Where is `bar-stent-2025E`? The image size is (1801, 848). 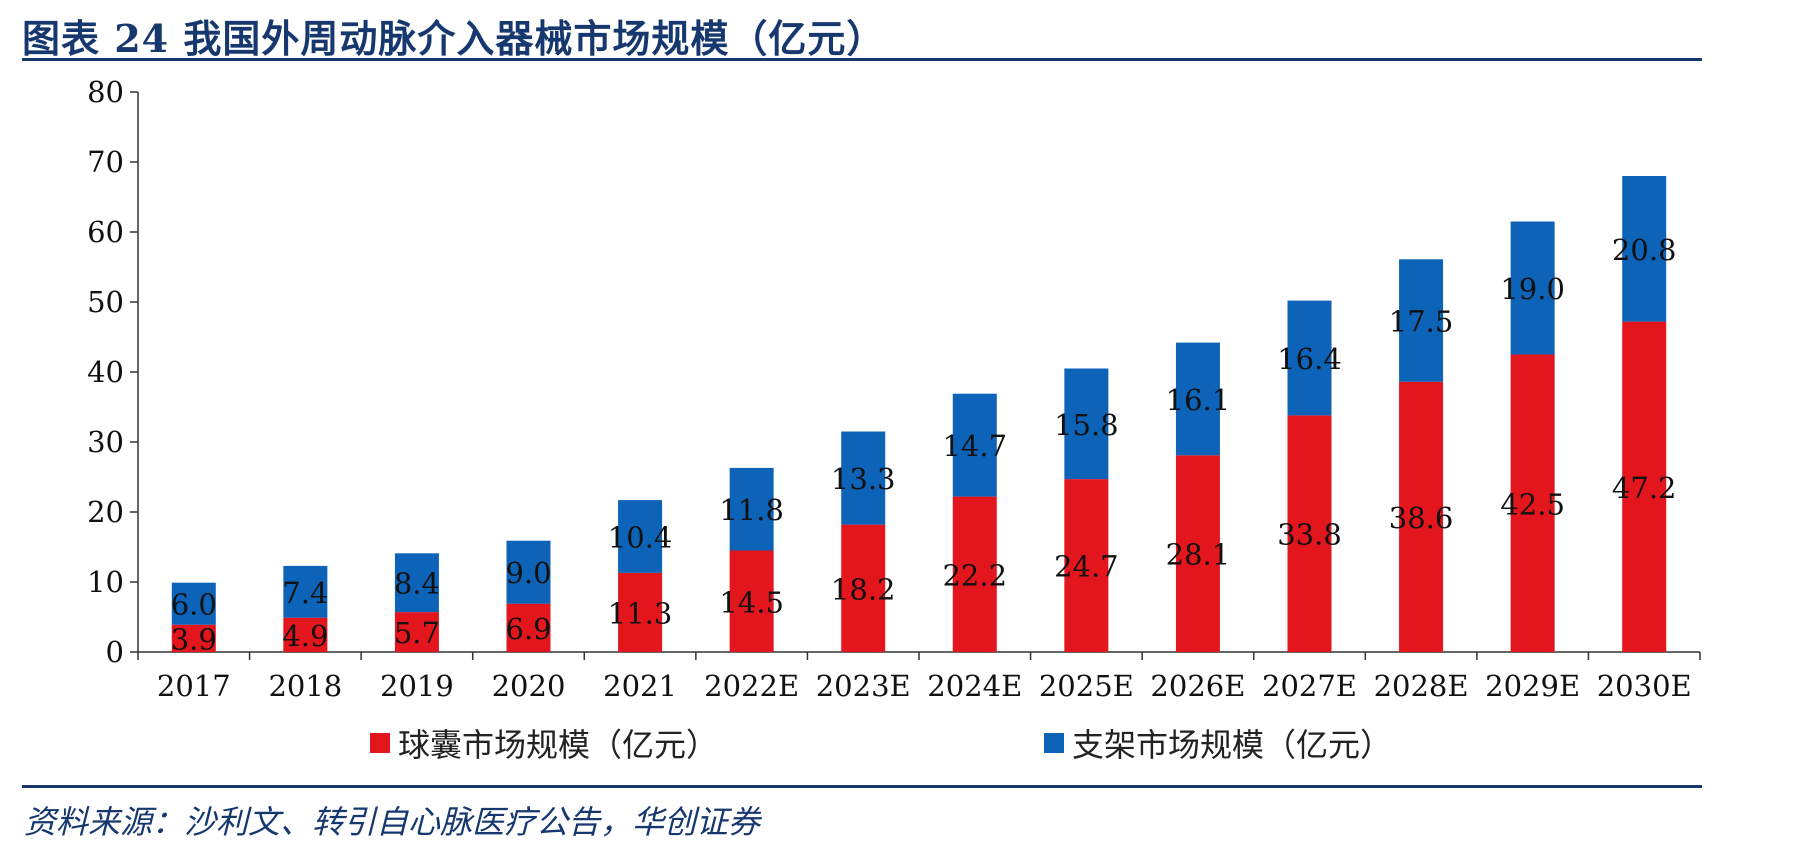
bar-stent-2025E is located at coordinates (1086, 424).